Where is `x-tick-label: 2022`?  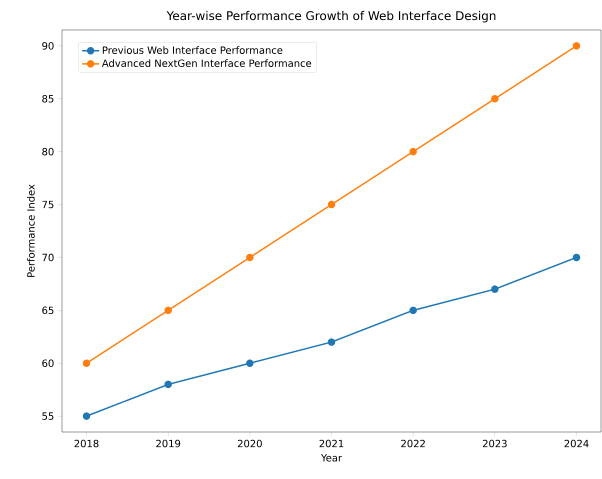 x-tick-label: 2022 is located at coordinates (413, 444).